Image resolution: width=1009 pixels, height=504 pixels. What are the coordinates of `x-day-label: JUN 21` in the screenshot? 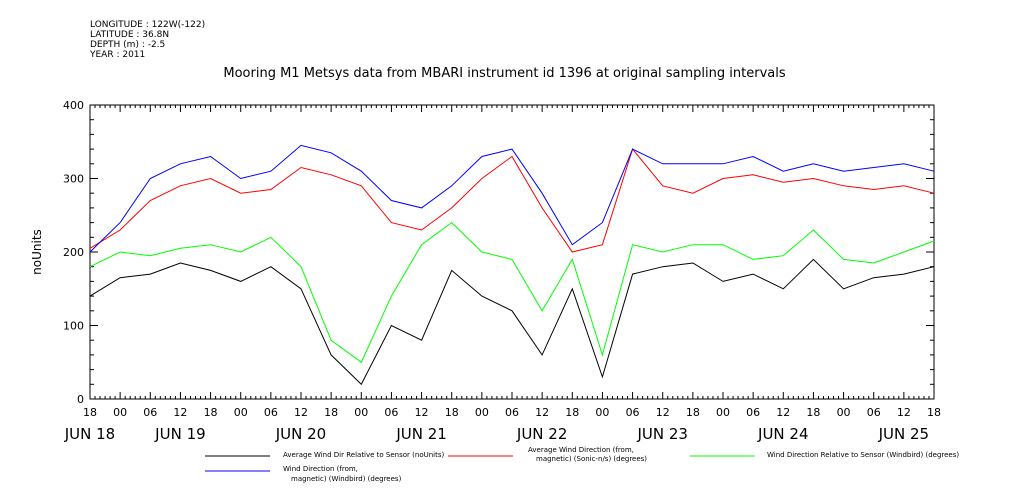 It's located at (420, 434).